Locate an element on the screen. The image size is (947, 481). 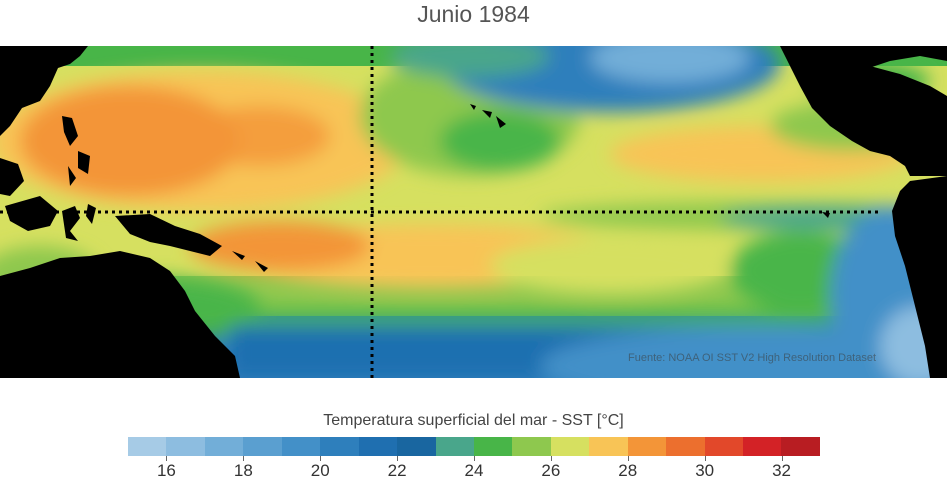
land-borneo is located at coordinates (31, 213).